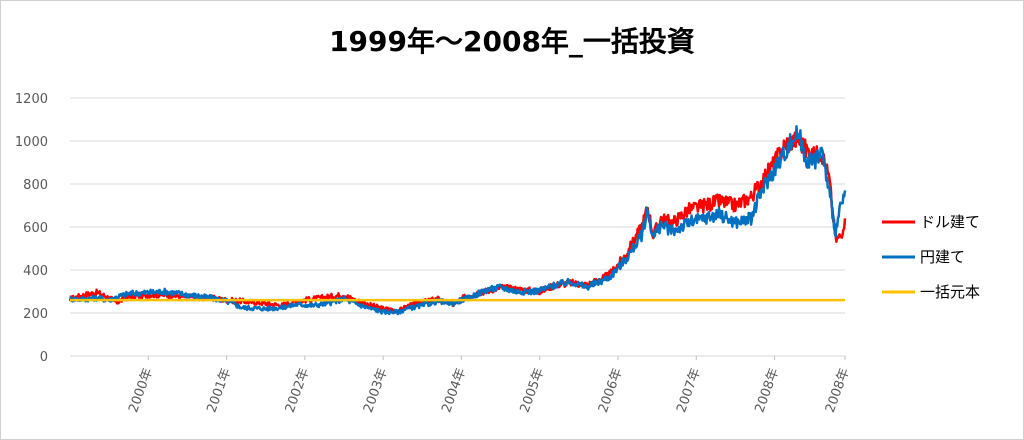 This screenshot has width=1024, height=440. Describe the element at coordinates (454, 390) in the screenshot. I see `x-tick-label: 2004年` at that location.